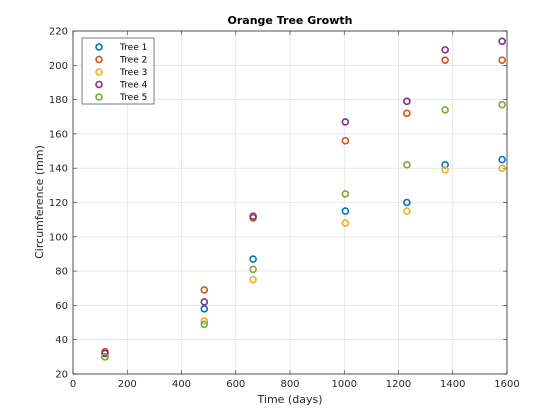 Image resolution: width=560 pixels, height=420 pixels. Describe the element at coordinates (39, 202) in the screenshot. I see `y-axis-label: Circumference (mm)` at that location.